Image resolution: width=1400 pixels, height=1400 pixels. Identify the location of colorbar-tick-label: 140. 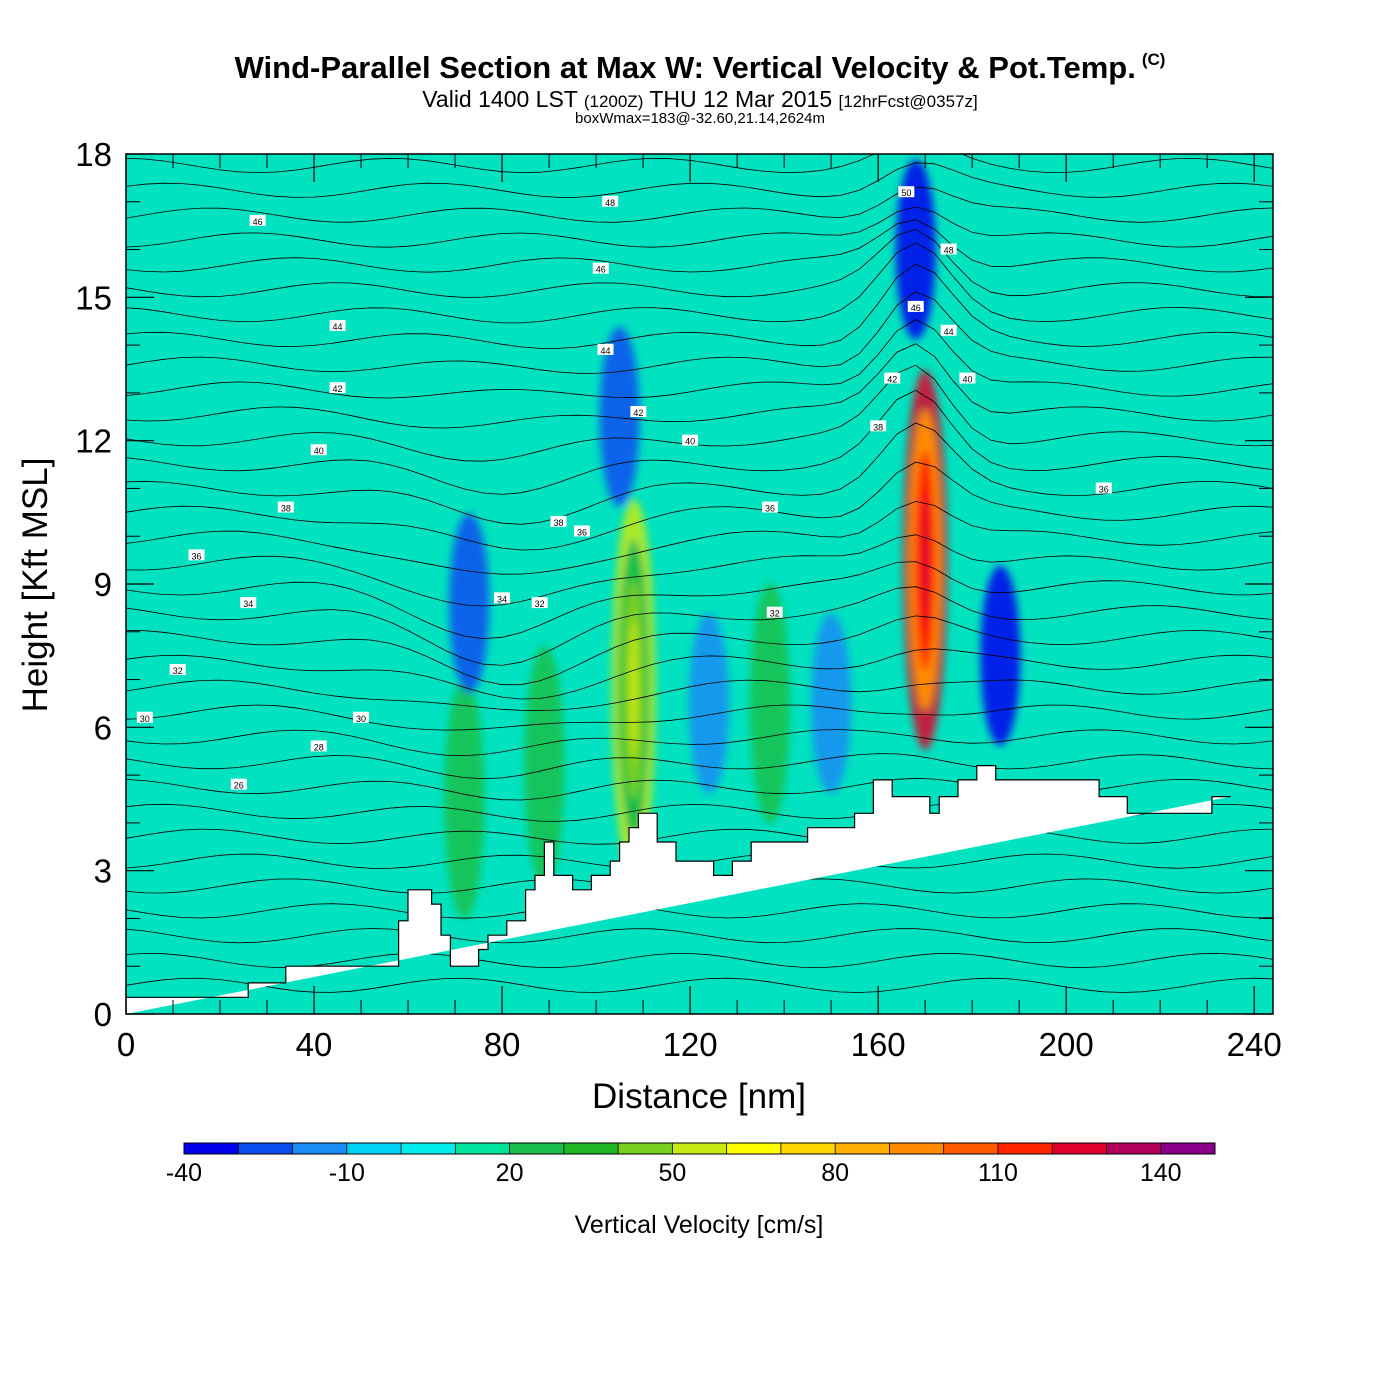
(1161, 1173).